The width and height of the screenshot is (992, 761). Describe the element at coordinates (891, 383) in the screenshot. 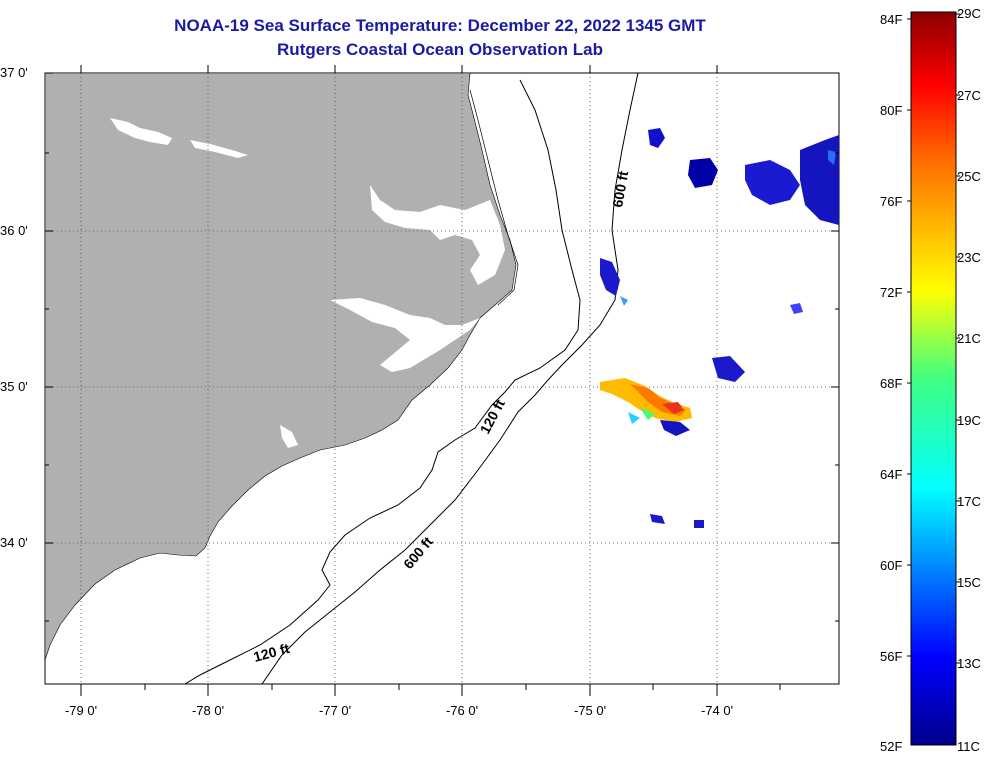

I see `colorbar-f-label: 68F` at that location.